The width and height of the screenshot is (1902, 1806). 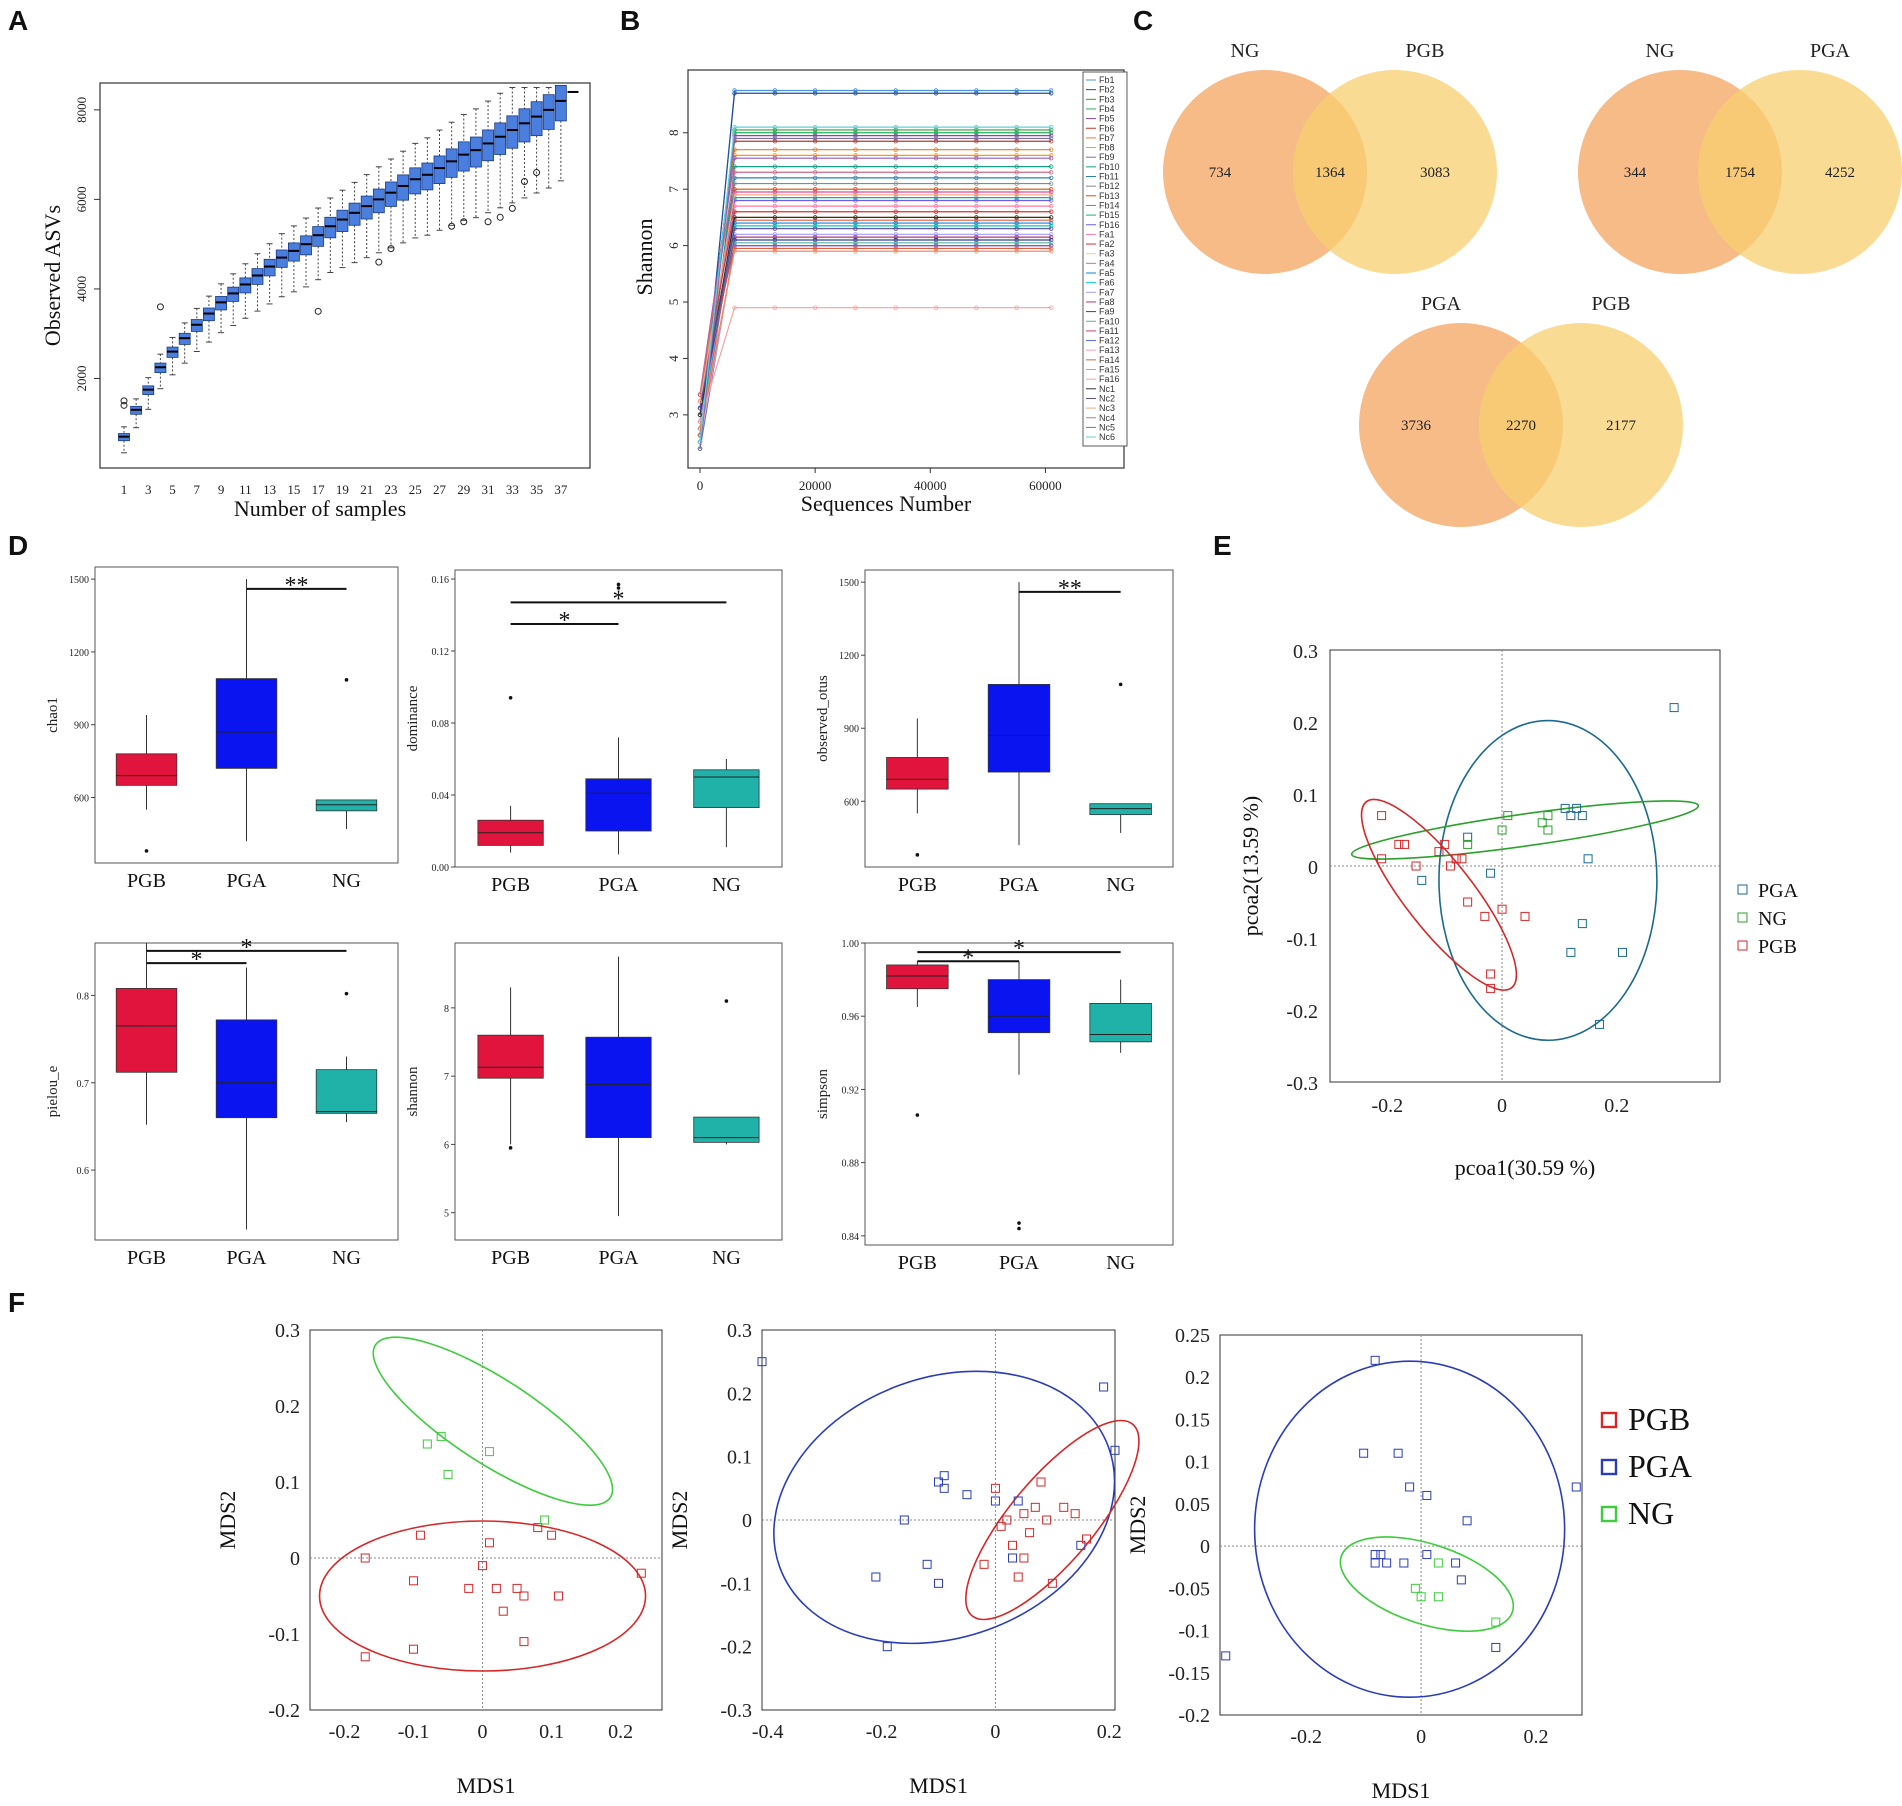 I want to click on panel-label-c: C, so click(x=1143, y=20).